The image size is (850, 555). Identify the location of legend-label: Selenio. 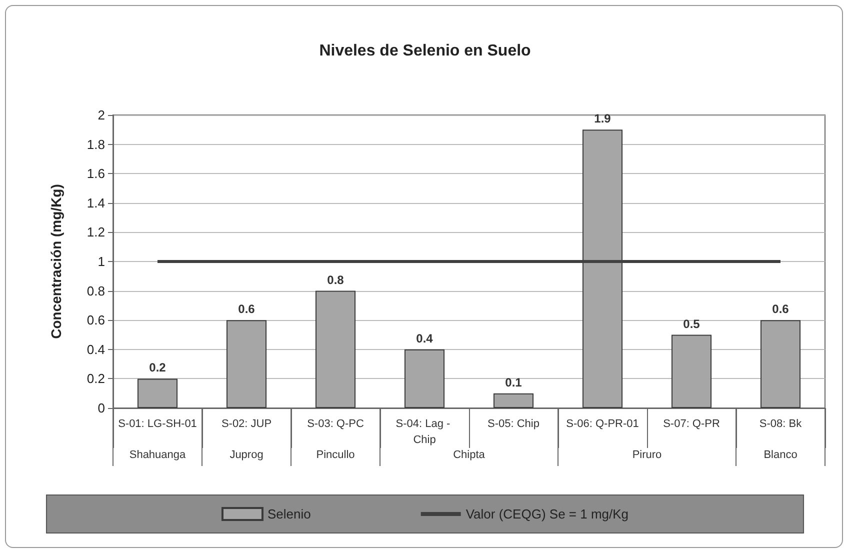
(289, 514).